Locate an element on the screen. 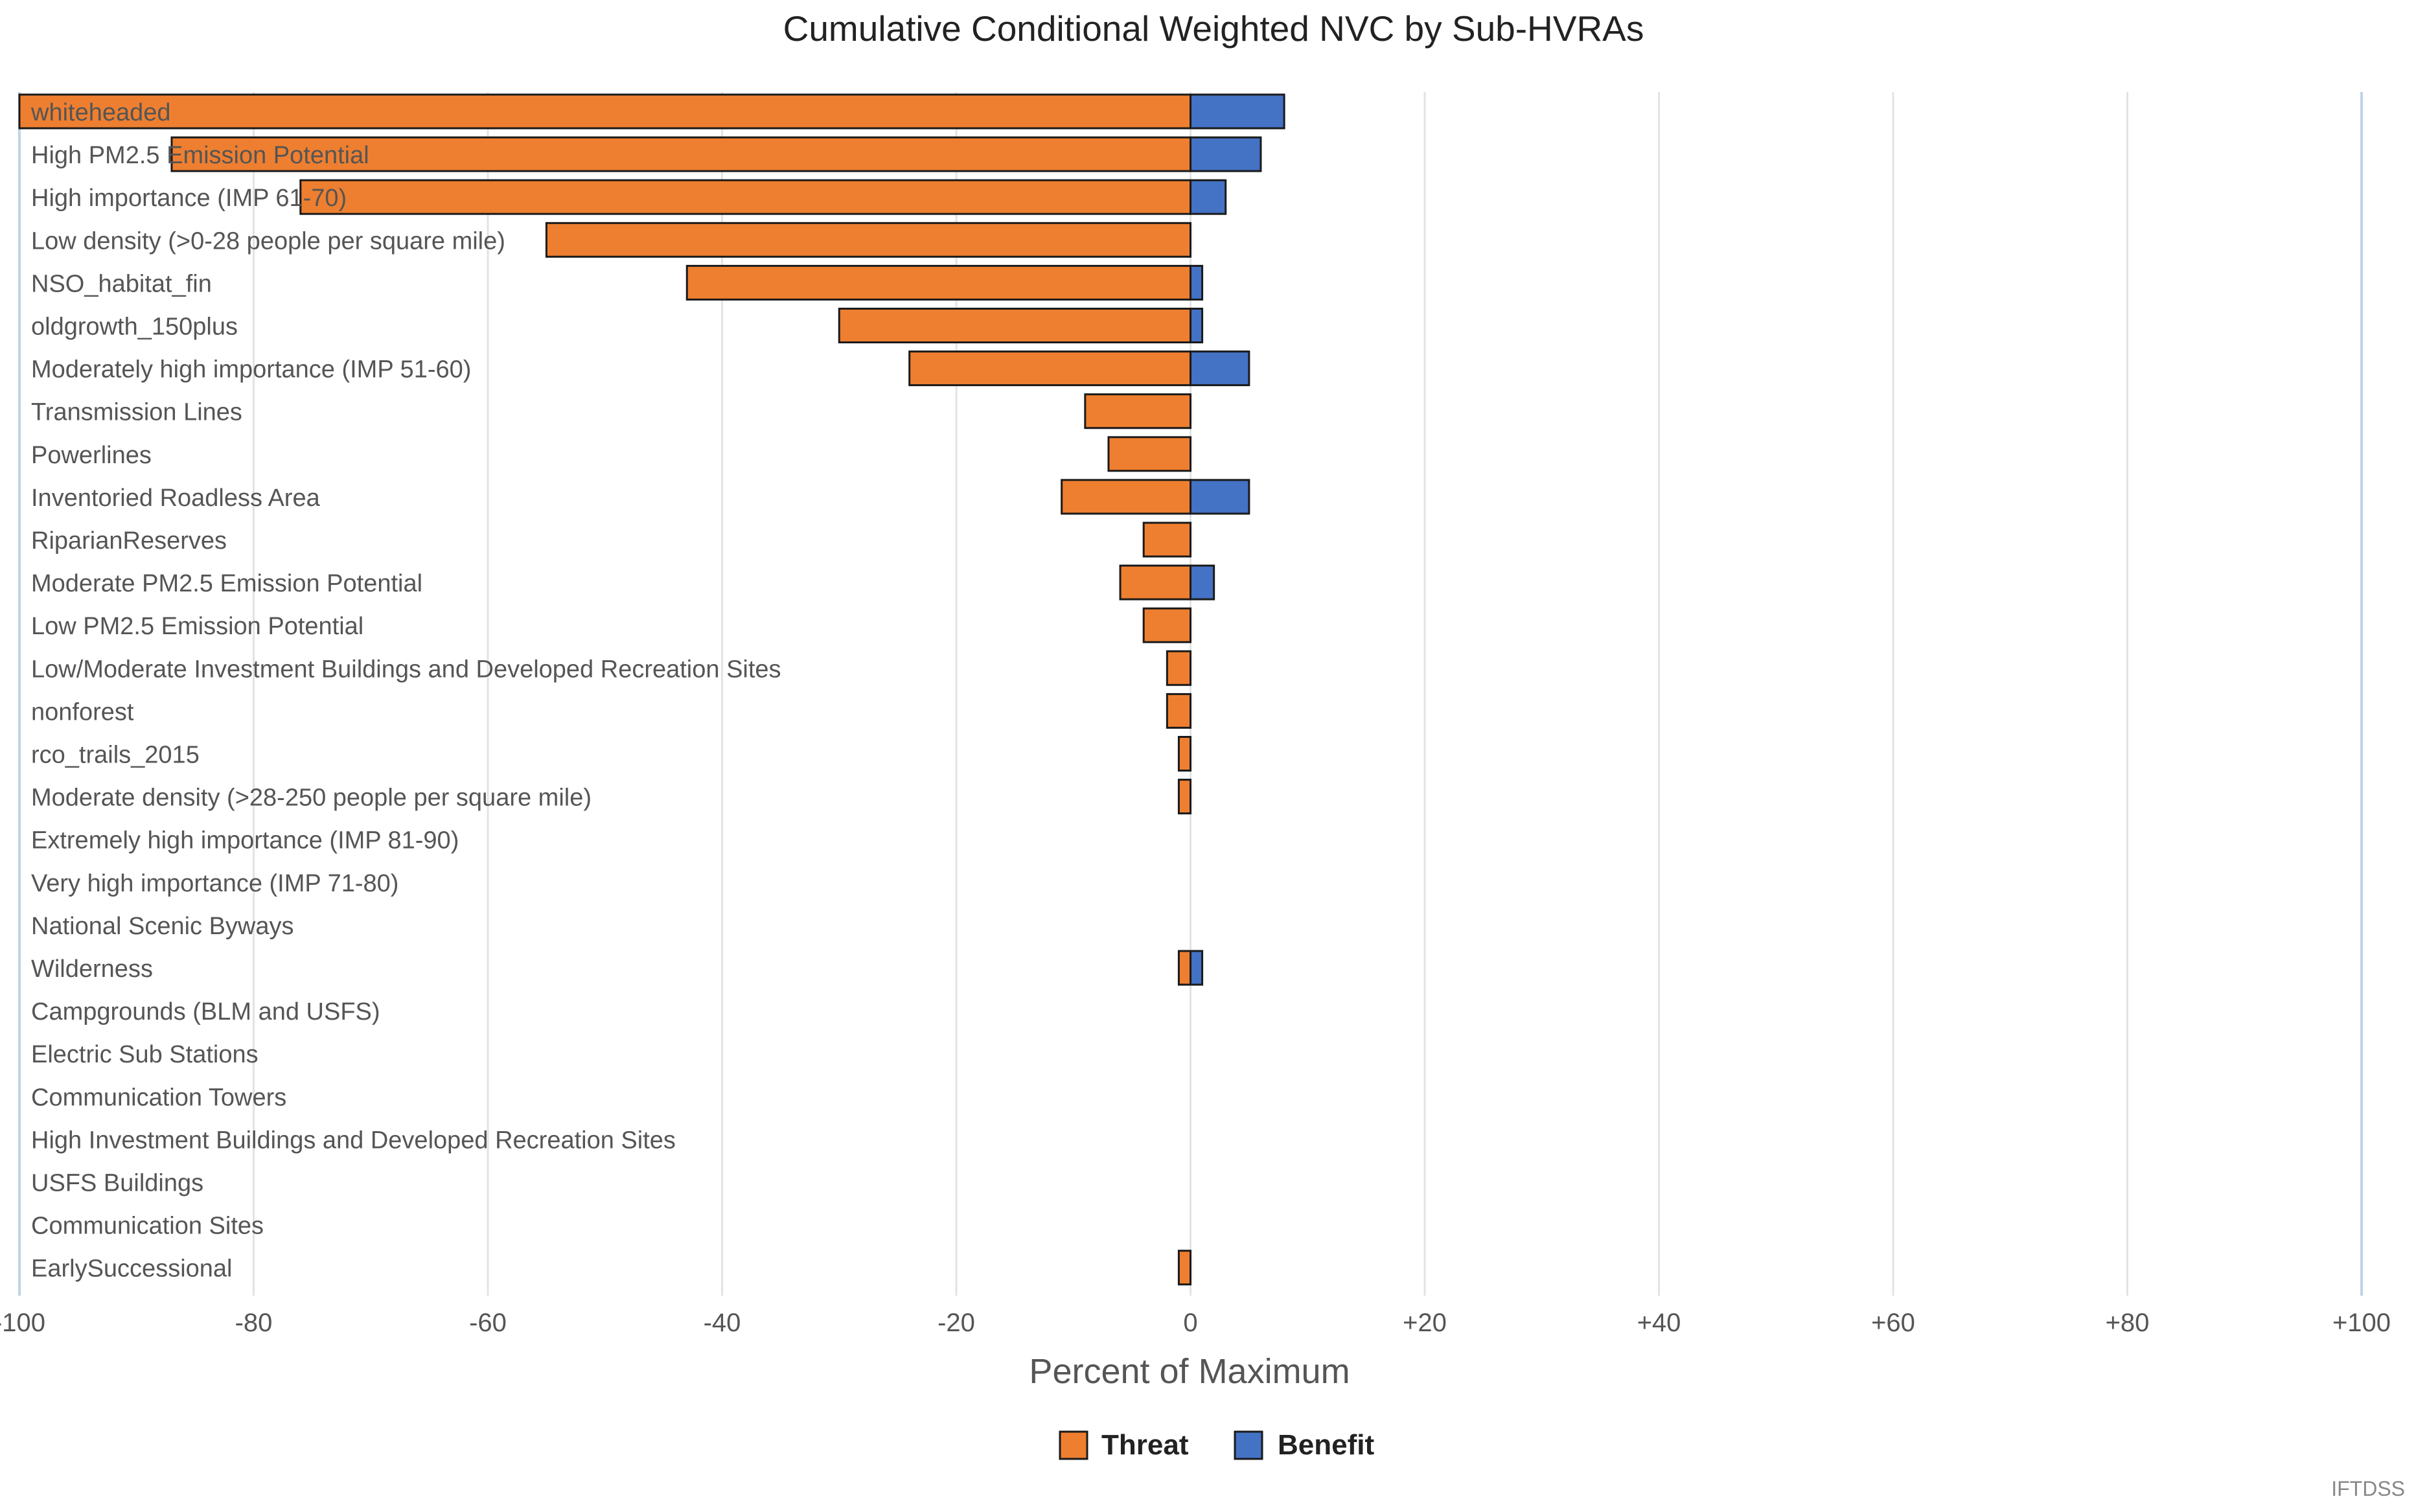  x-tick-label: -60 is located at coordinates (488, 1323).